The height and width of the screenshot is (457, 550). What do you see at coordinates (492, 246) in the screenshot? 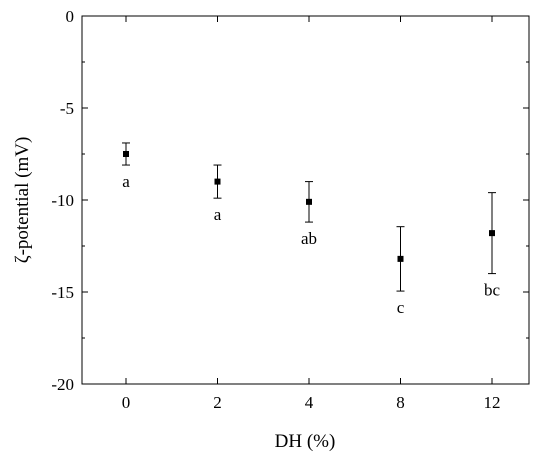
I see `data-point-group: bc` at bounding box center [492, 246].